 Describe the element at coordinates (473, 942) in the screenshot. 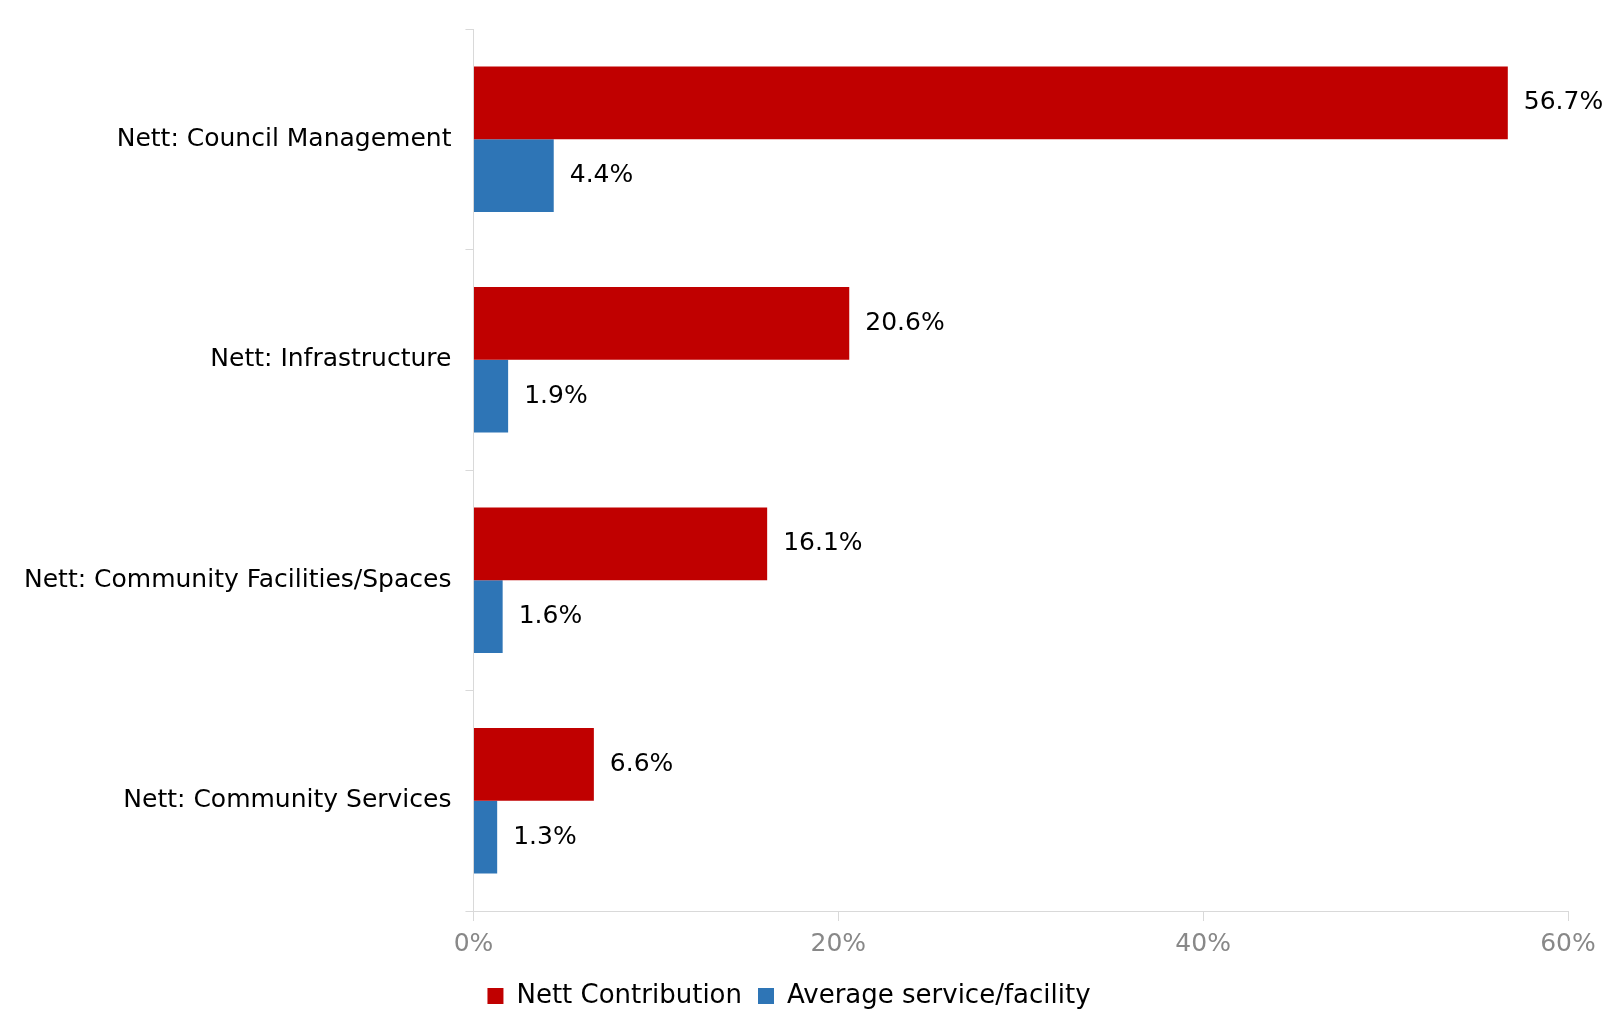

I see `x-tick-label: 0%` at that location.